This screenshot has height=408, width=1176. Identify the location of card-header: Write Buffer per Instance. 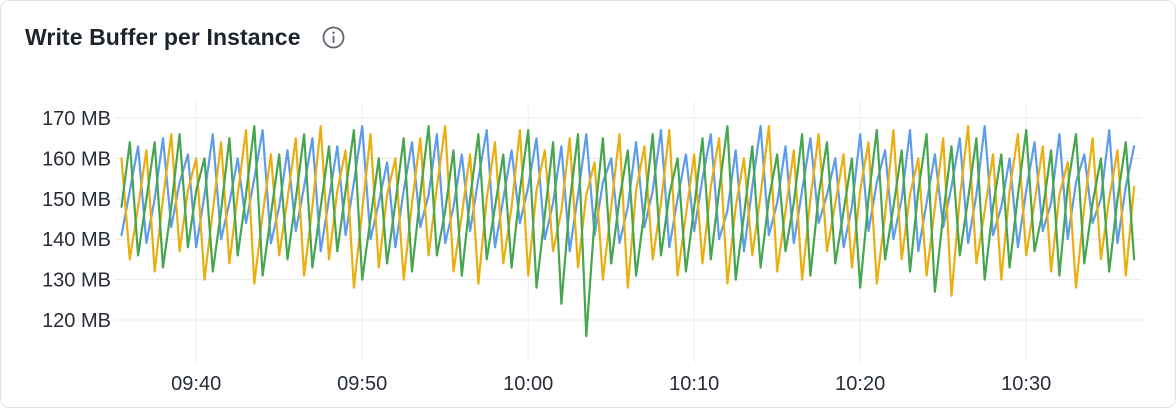
(588, 27).